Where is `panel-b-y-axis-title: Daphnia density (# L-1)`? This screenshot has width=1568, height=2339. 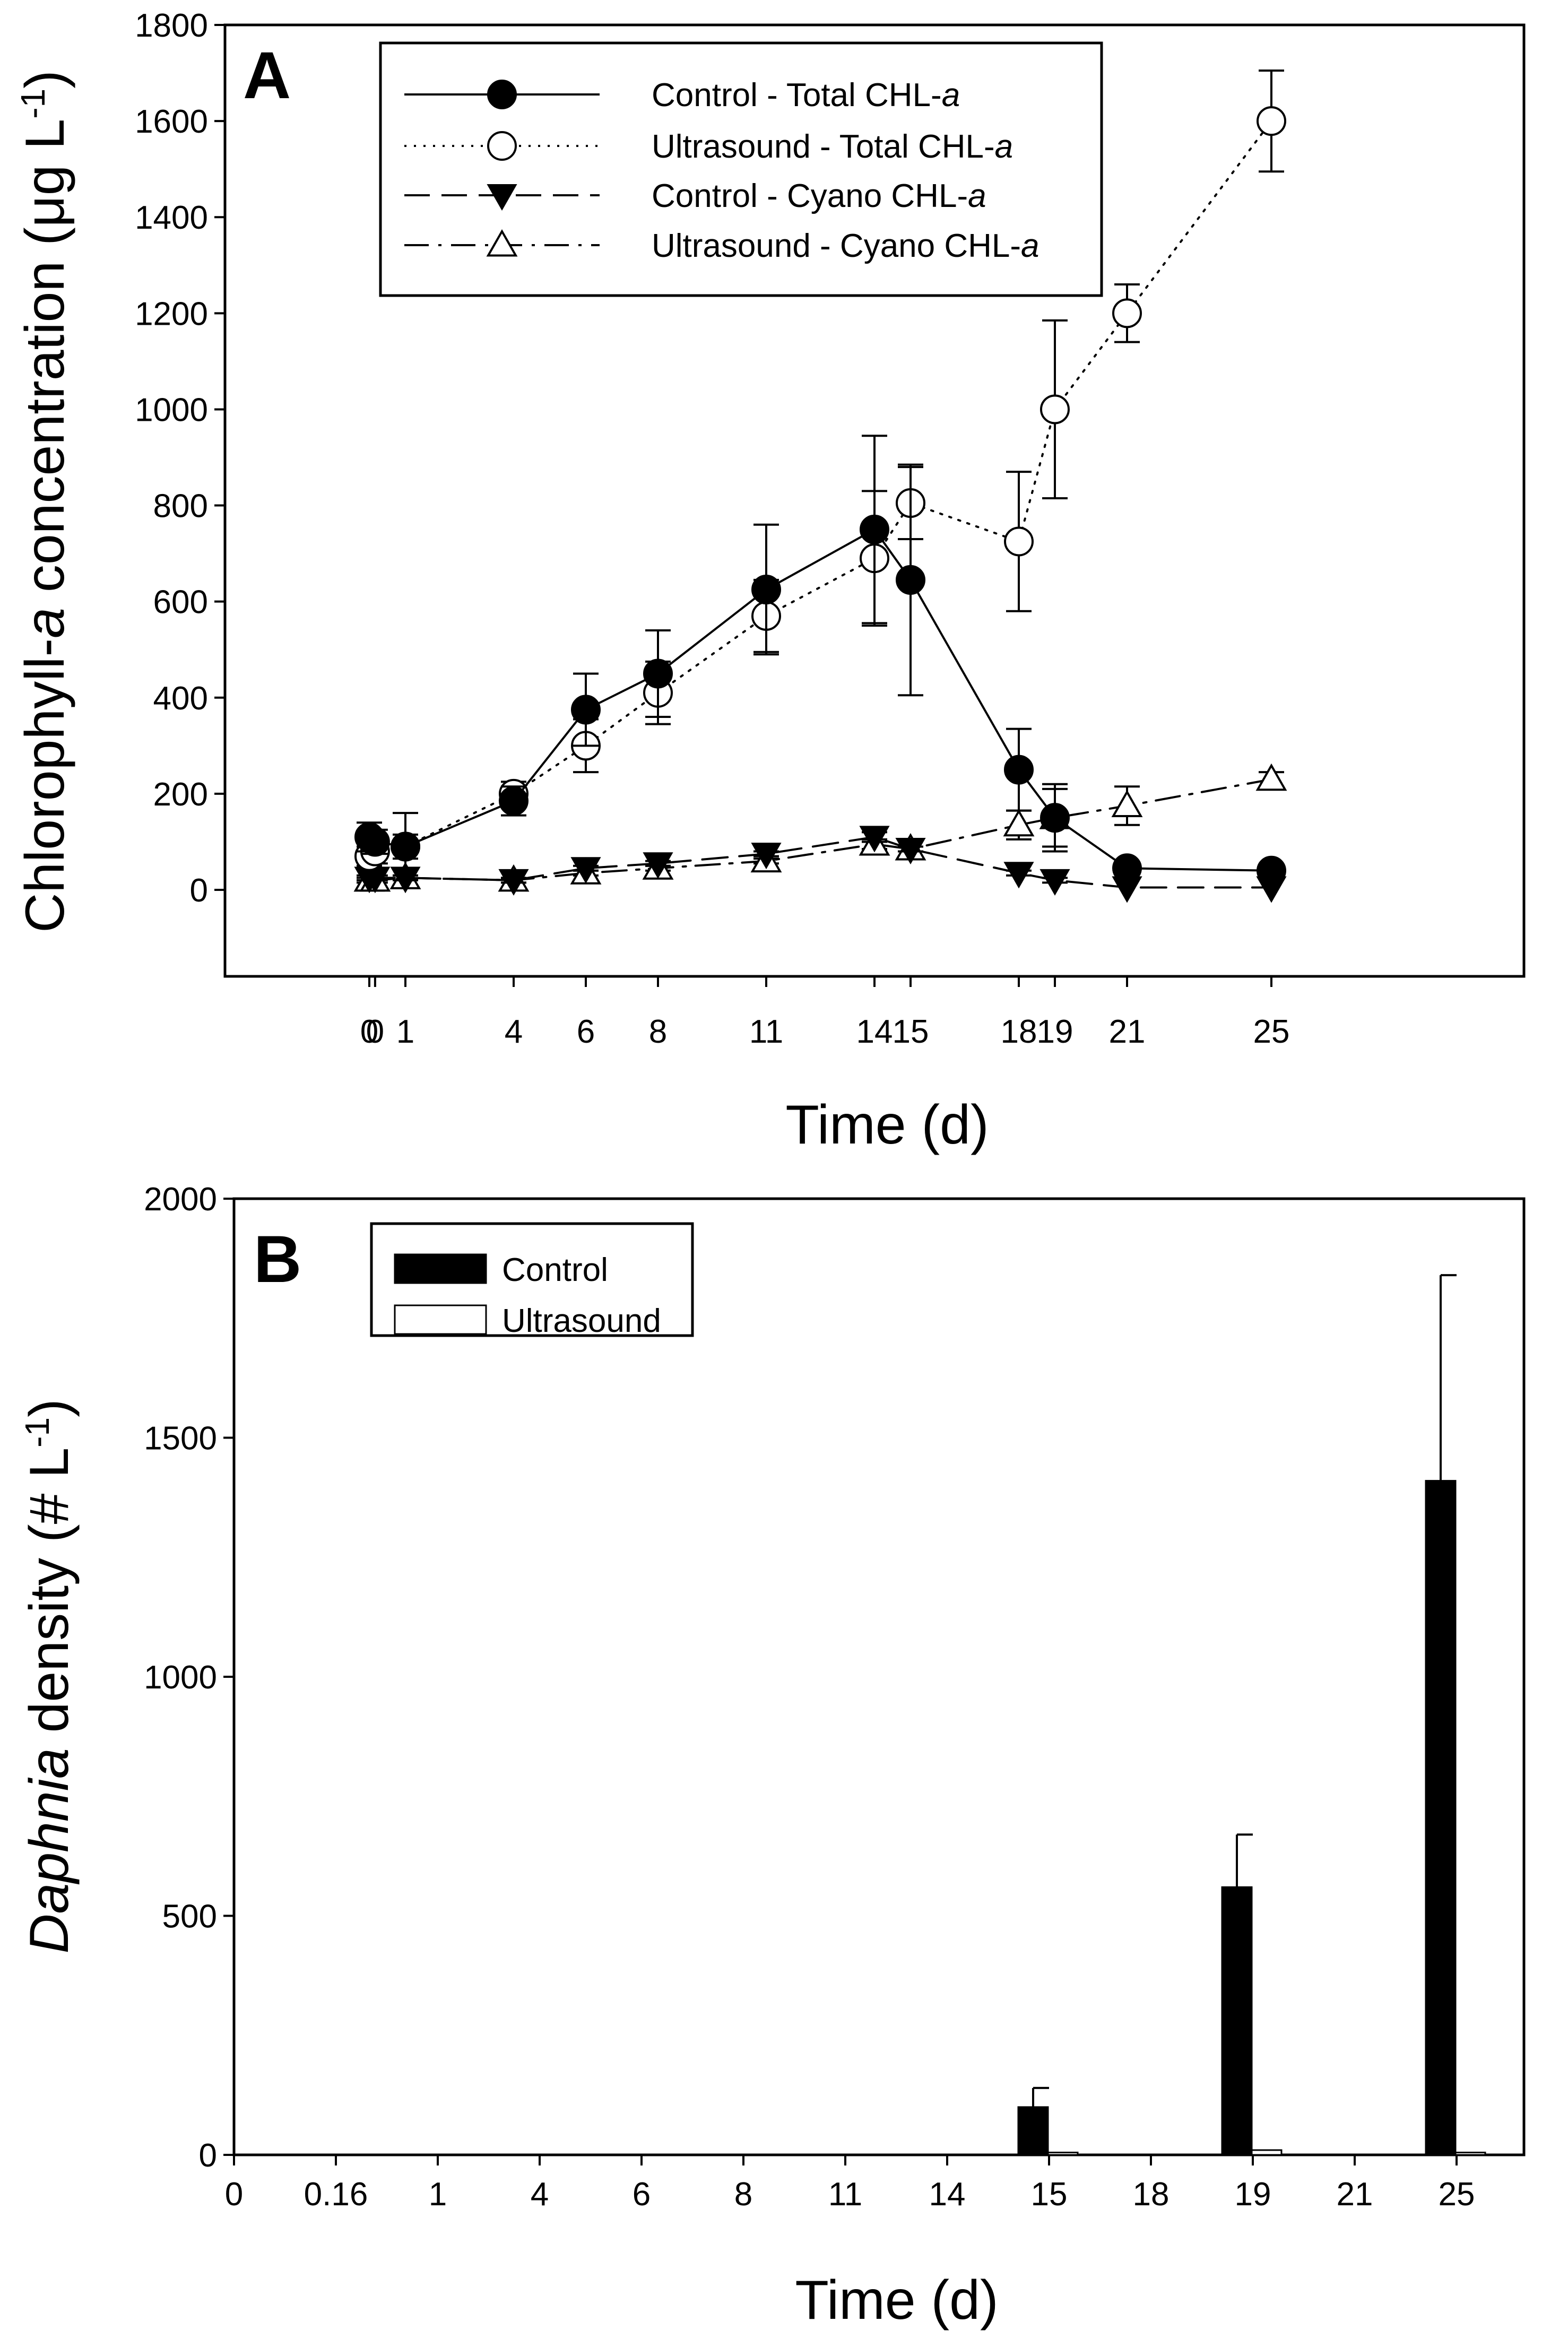
panel-b-y-axis-title: Daphnia density (# L-1) is located at coordinates (49, 1676).